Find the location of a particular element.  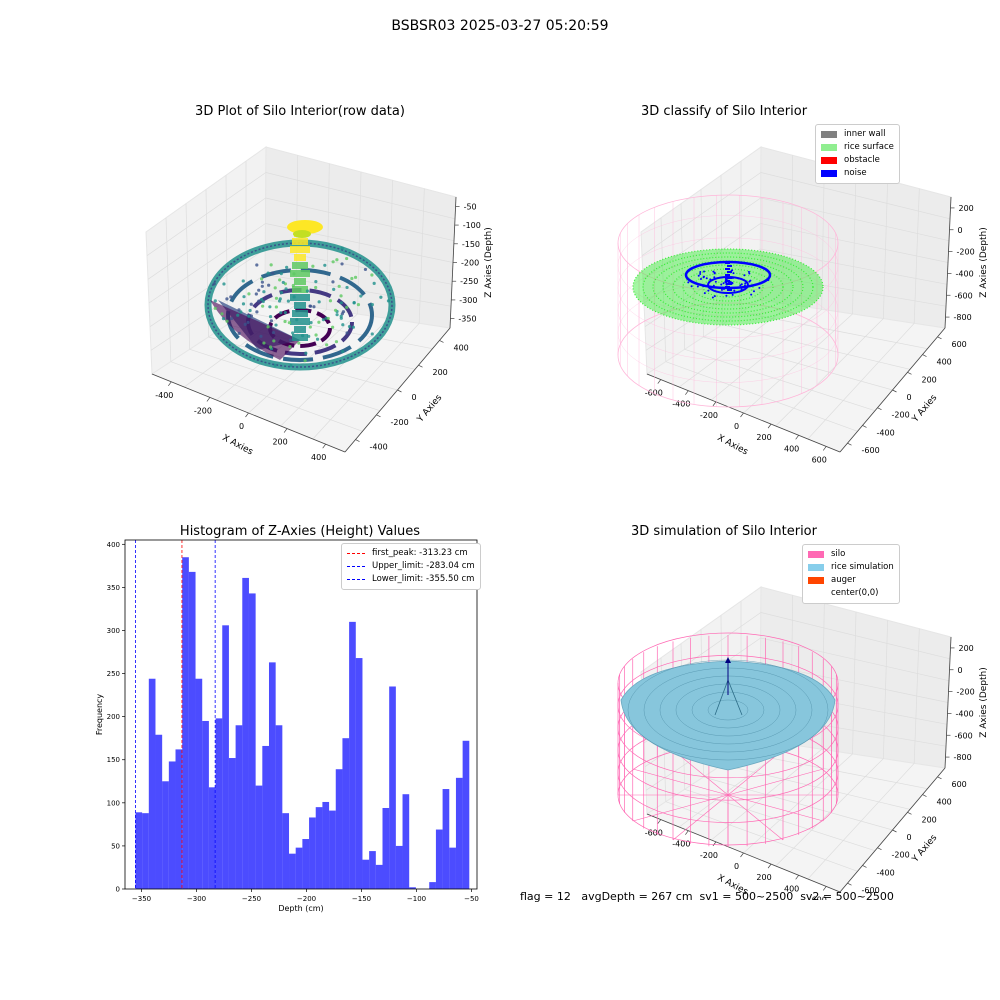

legend-entry: first_peak: -313.23 cm is located at coordinates (411, 553).